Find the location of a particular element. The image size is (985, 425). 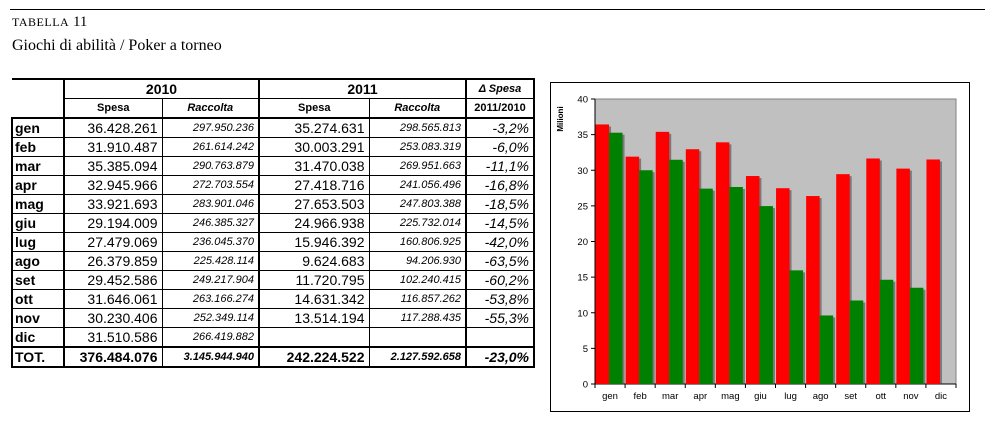

delta-cell: -16,8% is located at coordinates (500, 185).